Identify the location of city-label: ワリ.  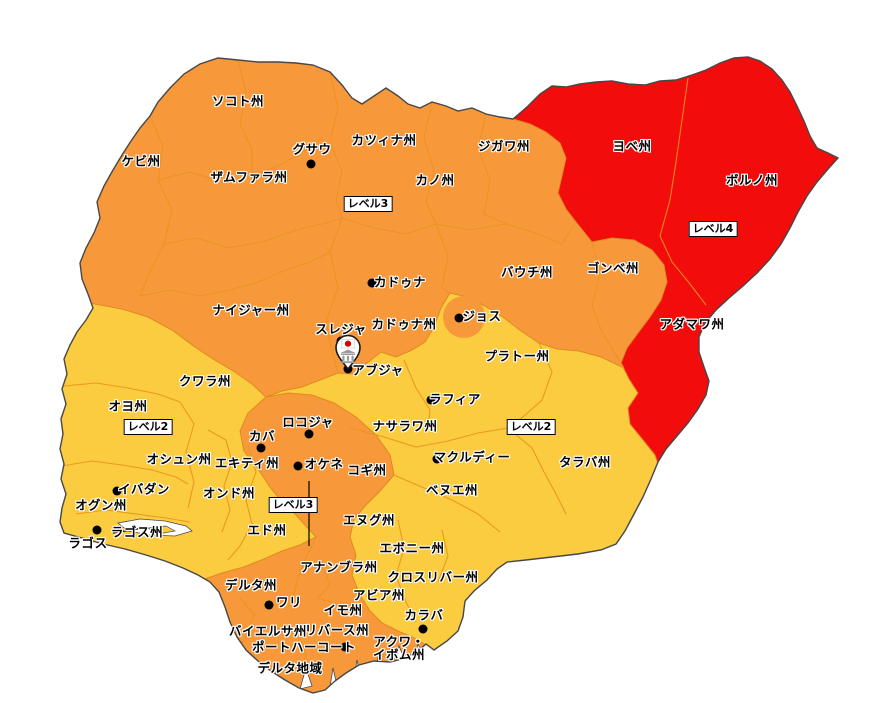
(289, 602).